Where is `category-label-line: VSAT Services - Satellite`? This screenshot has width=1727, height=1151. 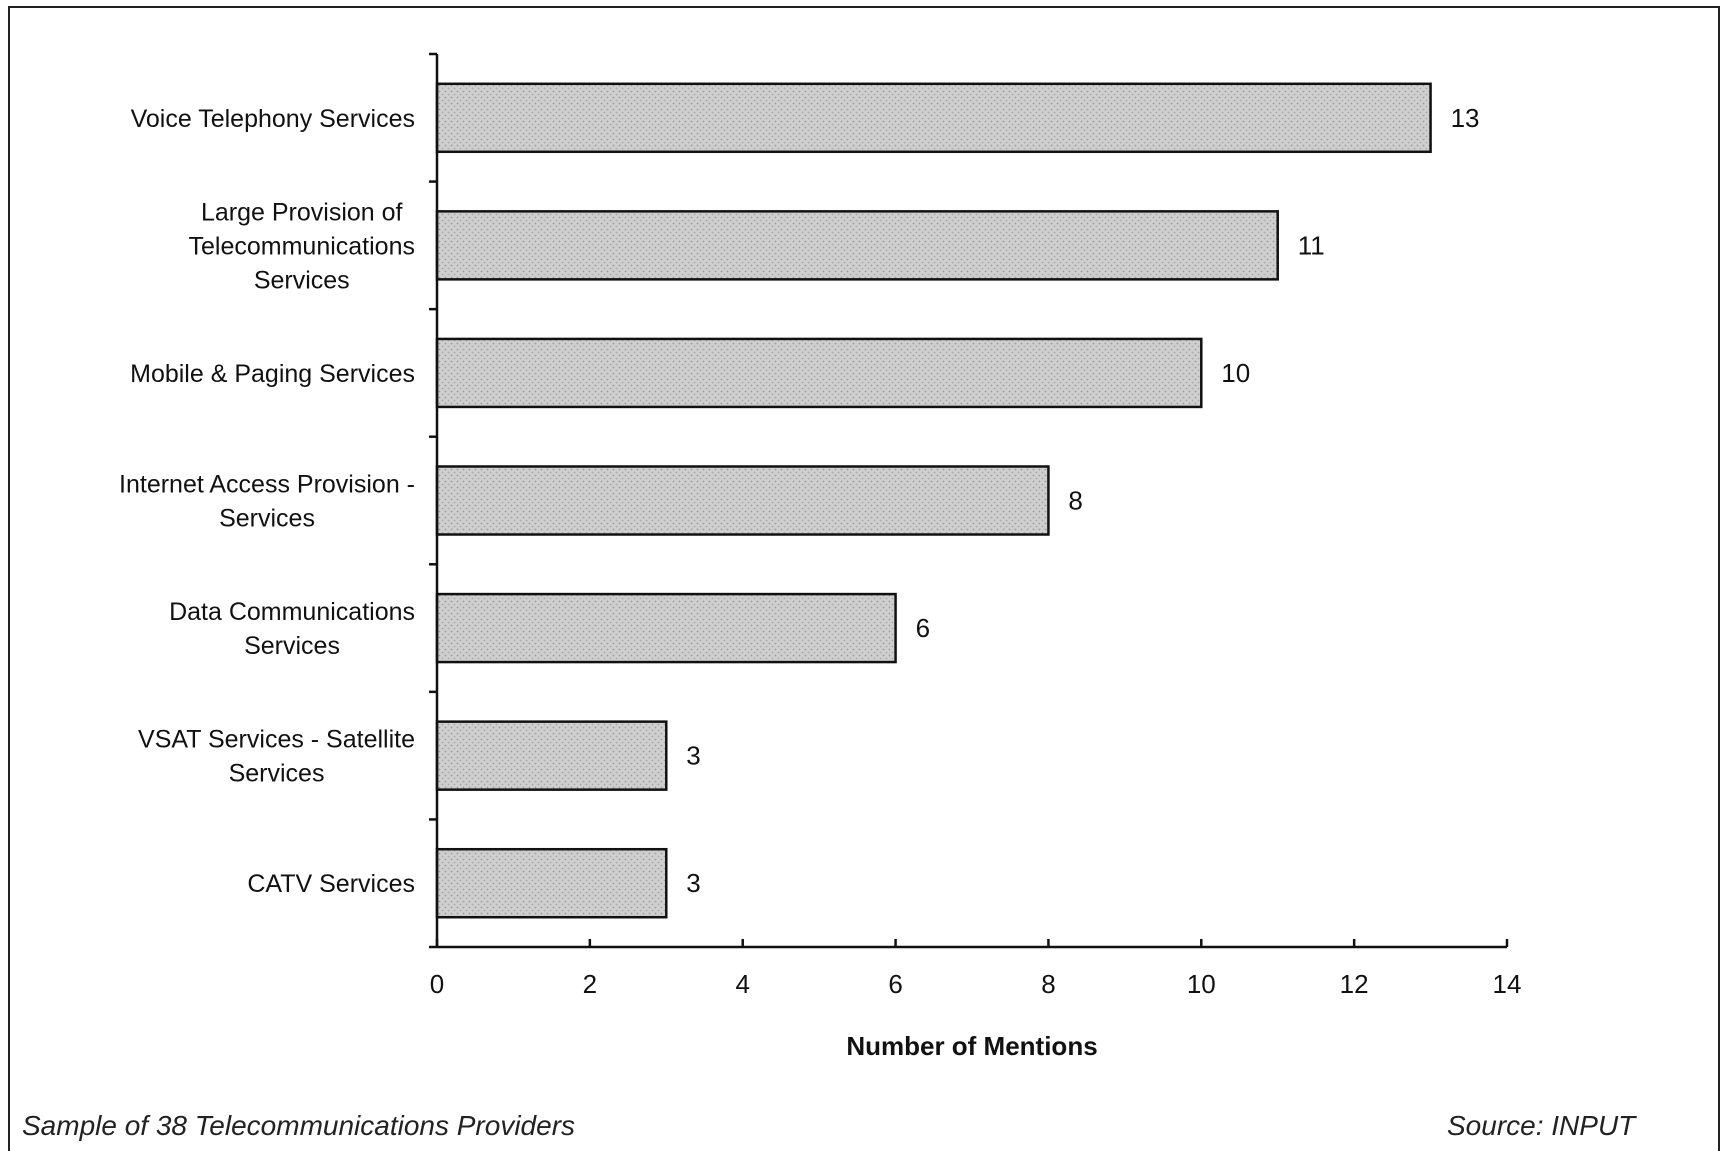
category-label-line: VSAT Services - Satellite is located at coordinates (276, 740).